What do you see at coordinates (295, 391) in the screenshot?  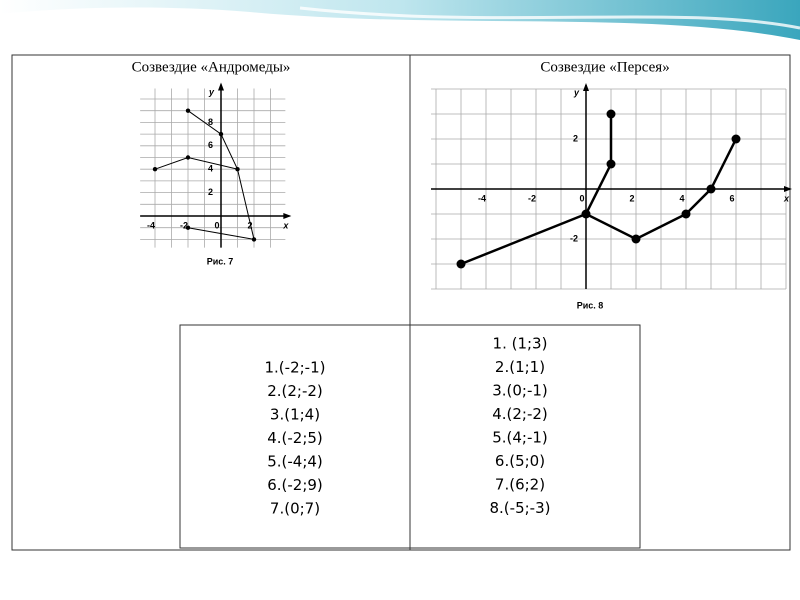 I see `coordinate-item: 2.(2;-2)` at bounding box center [295, 391].